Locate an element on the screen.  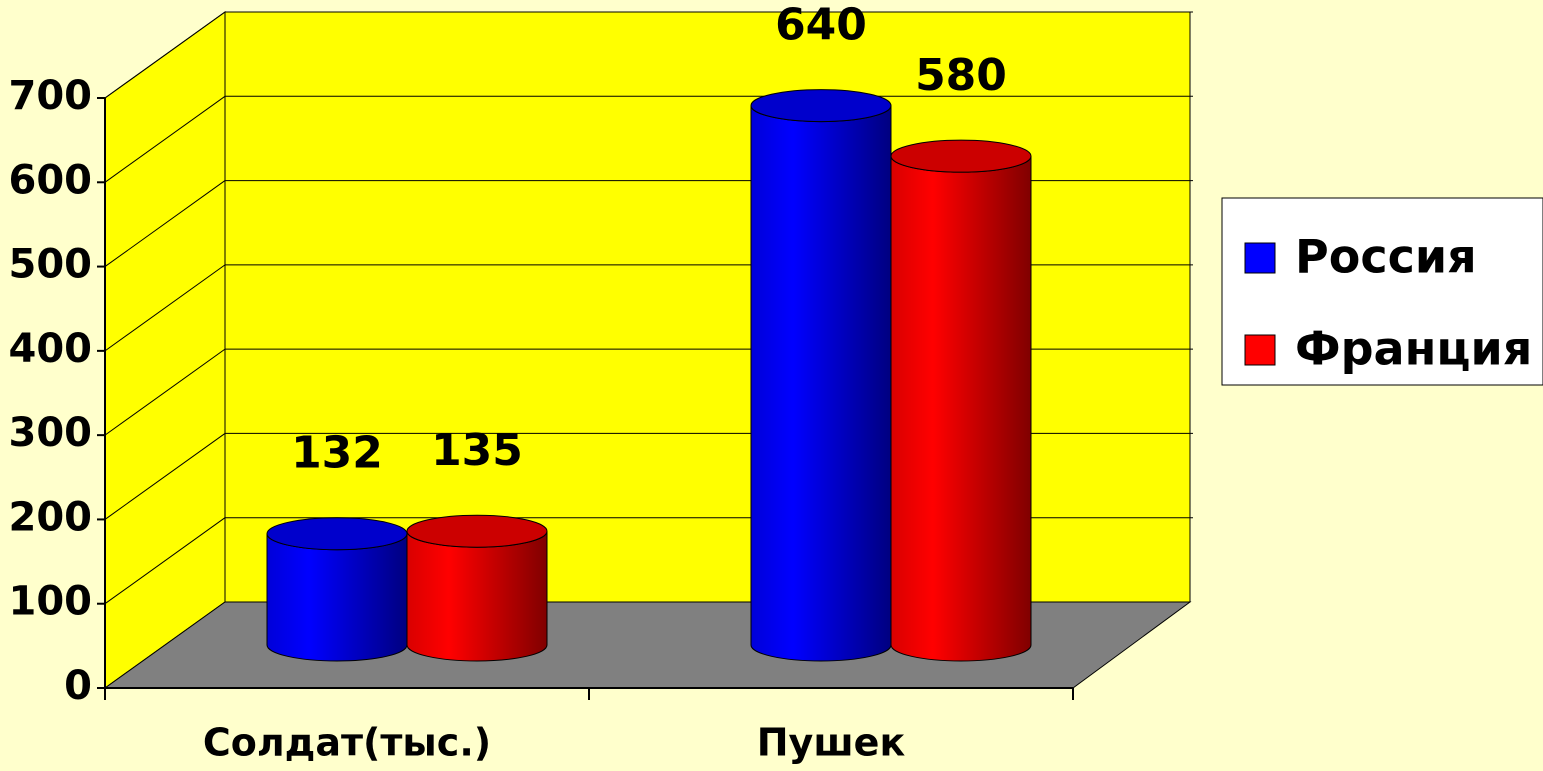
value-label: 135 is located at coordinates (477, 450).